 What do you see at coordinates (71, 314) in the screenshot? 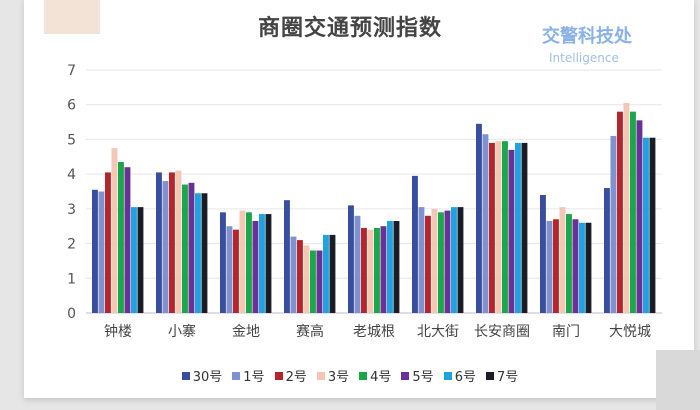
I see `y-tick-label: 0` at bounding box center [71, 314].